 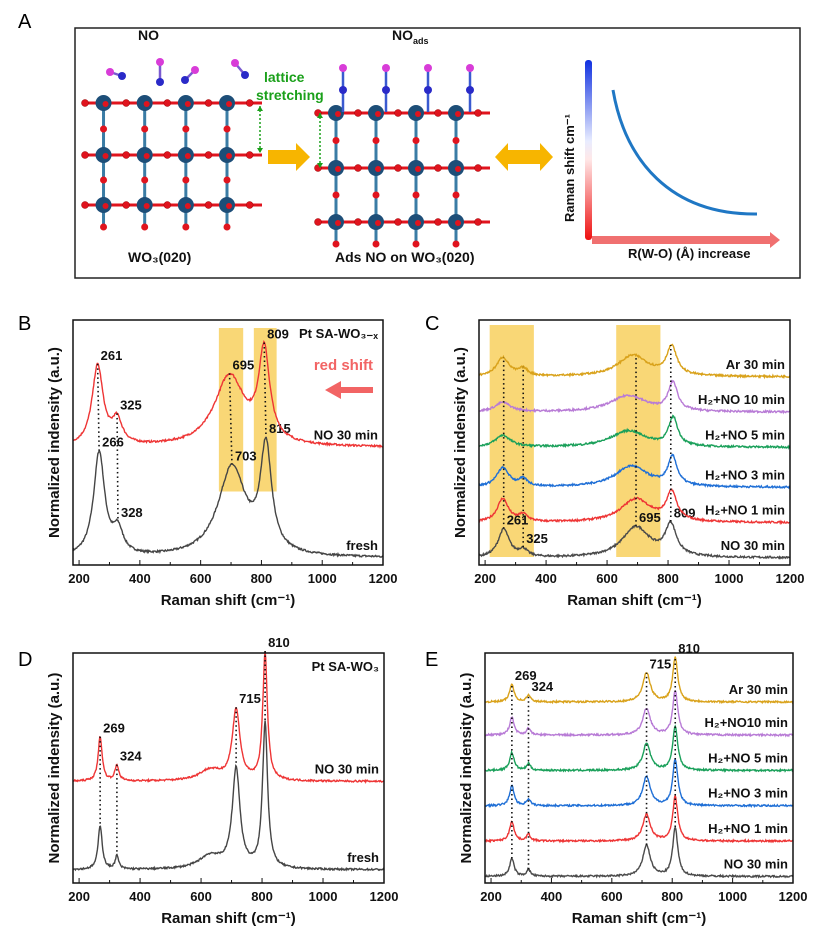 What do you see at coordinates (404, 257) in the screenshot?
I see `surface-label-adsorbed: Ads NO on WO₃(020)` at bounding box center [404, 257].